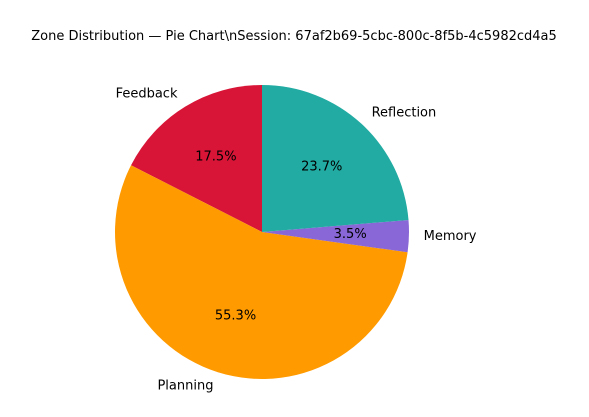  Describe the element at coordinates (215, 156) in the screenshot. I see `slice-percent-feedback: 17.5%` at that location.